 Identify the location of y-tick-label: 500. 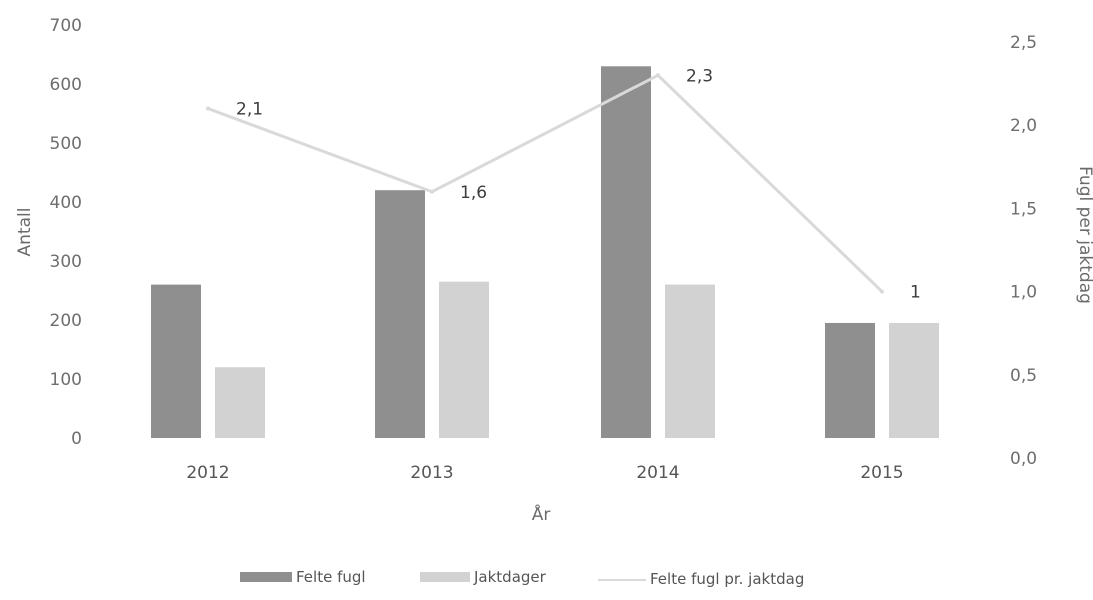
(66, 144).